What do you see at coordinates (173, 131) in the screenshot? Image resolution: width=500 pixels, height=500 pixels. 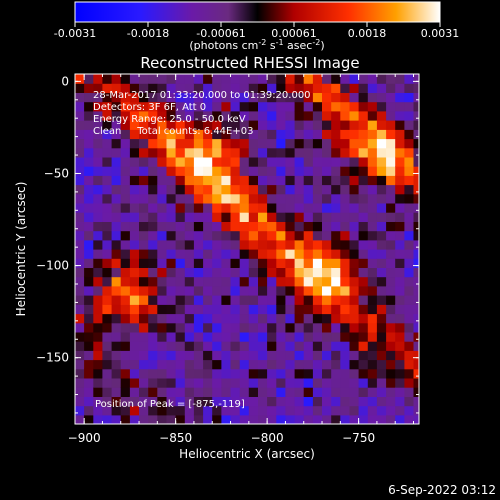 I see `annotation-clean: Clean Total counts: 6.44E+03` at bounding box center [173, 131].